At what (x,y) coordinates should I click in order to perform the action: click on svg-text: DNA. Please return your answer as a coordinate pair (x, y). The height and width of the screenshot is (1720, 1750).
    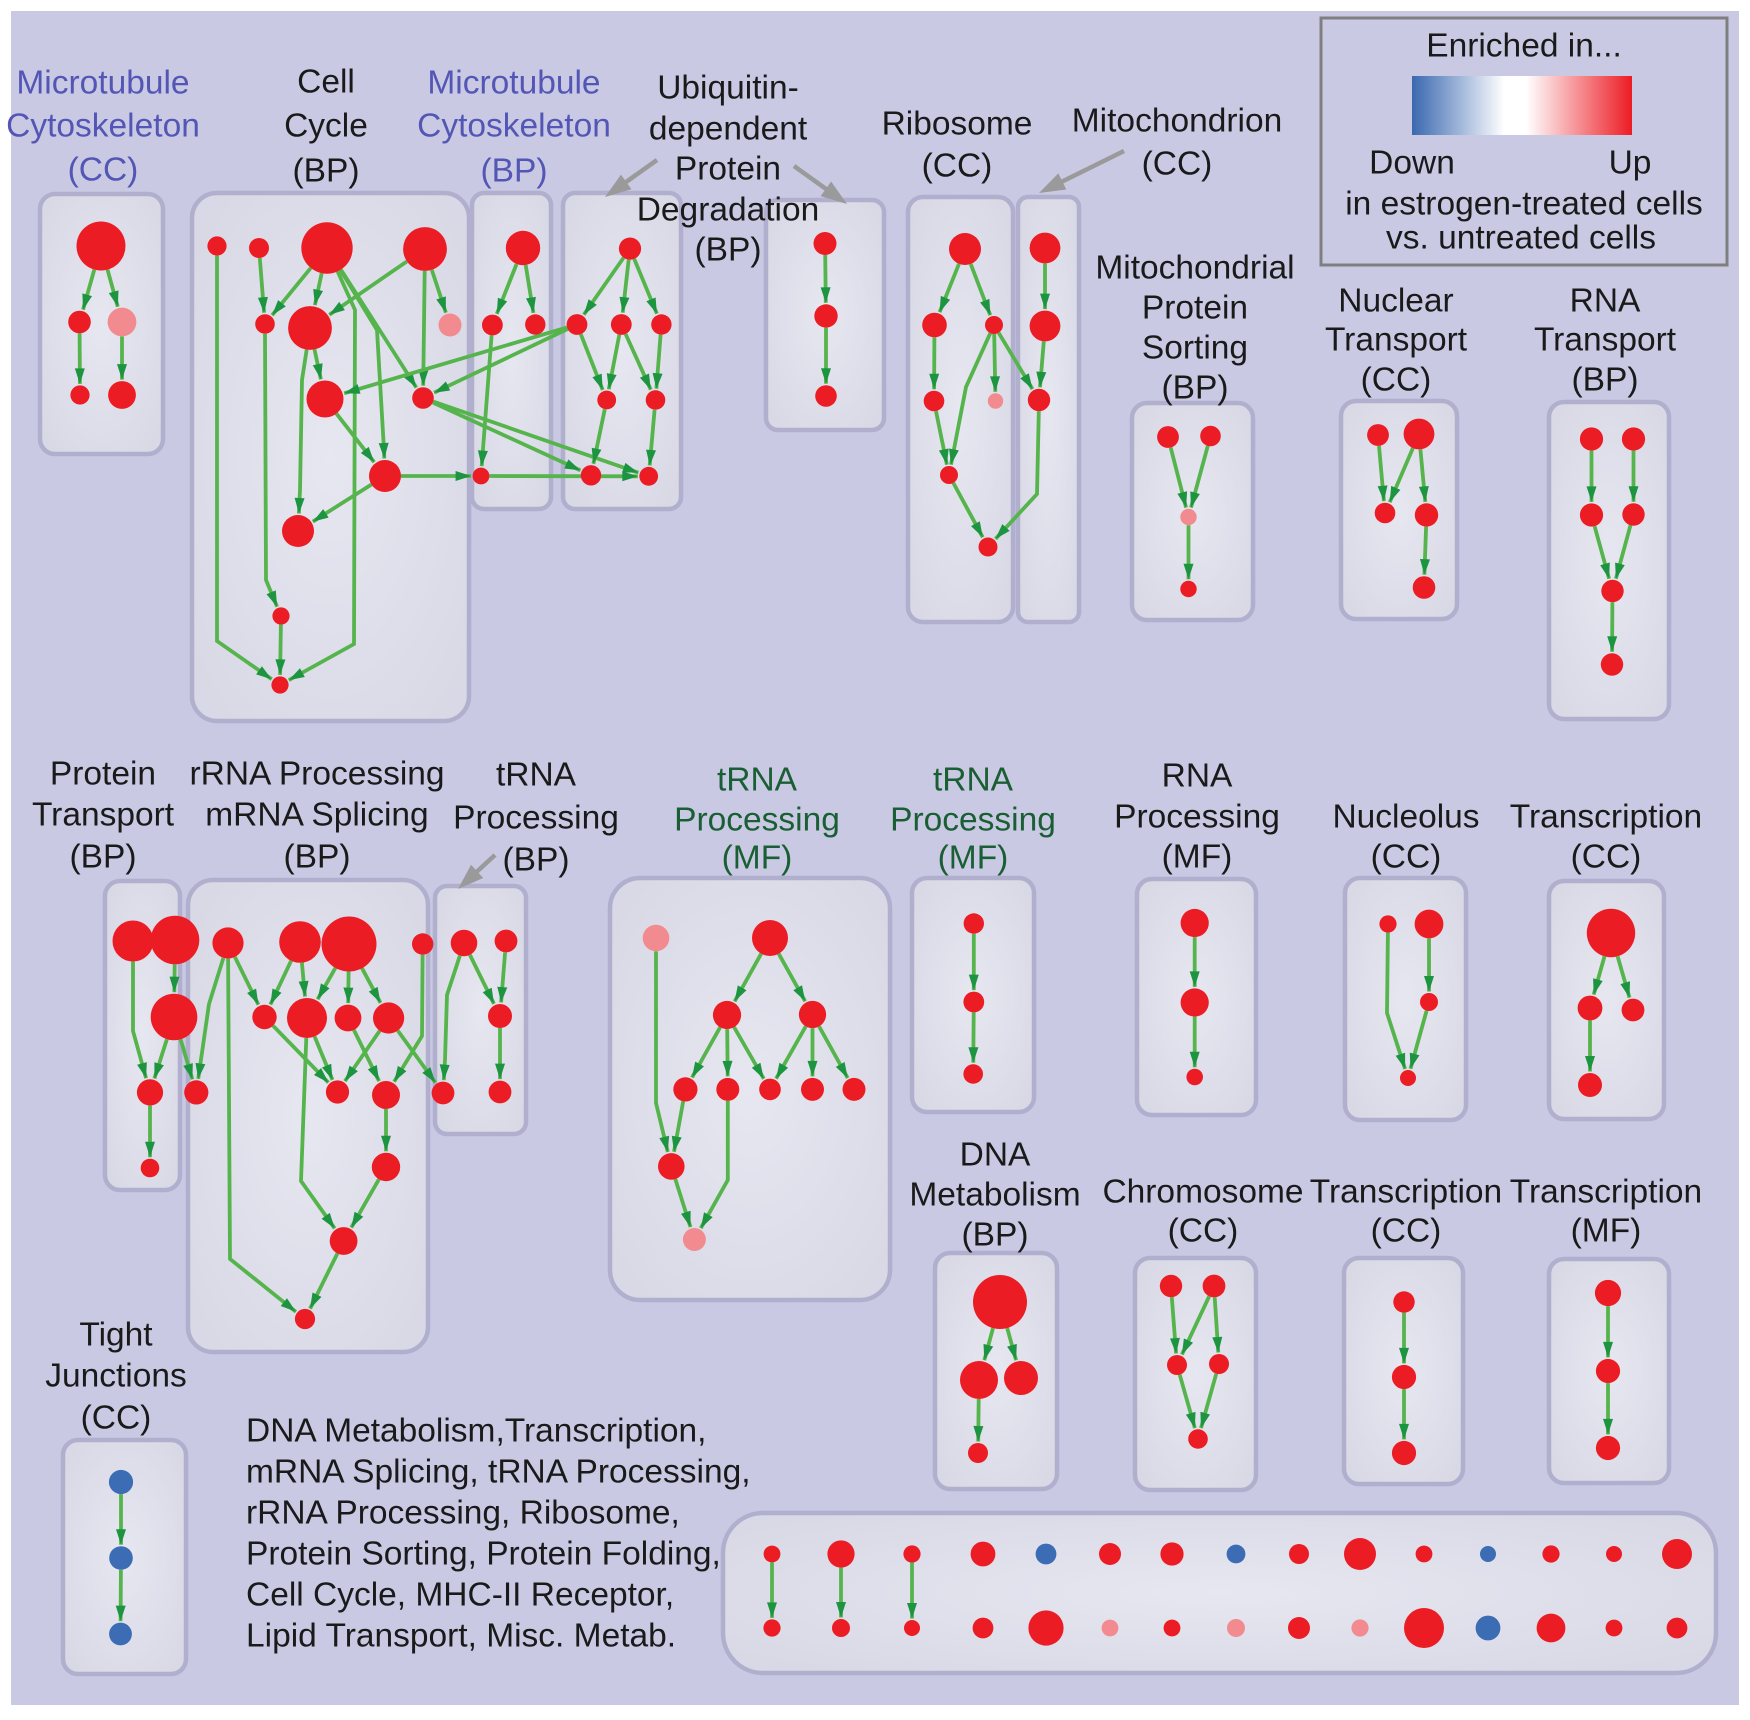
    Looking at the image, I should click on (995, 1155).